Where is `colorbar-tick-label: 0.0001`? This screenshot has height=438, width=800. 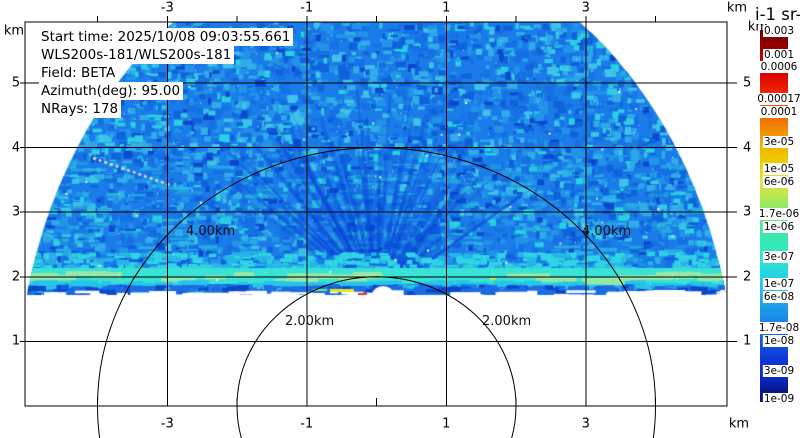
colorbar-tick-label: 0.0001 is located at coordinates (779, 112).